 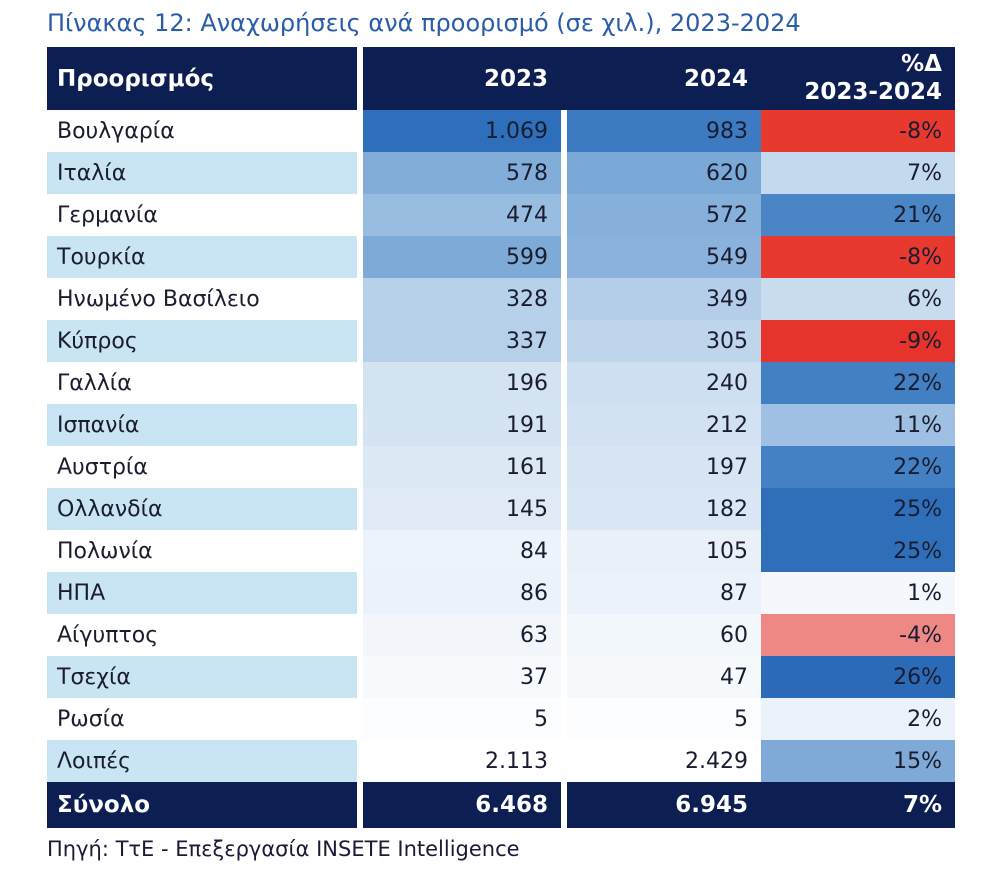 I want to click on value-2023-cell: 196, so click(x=462, y=383).